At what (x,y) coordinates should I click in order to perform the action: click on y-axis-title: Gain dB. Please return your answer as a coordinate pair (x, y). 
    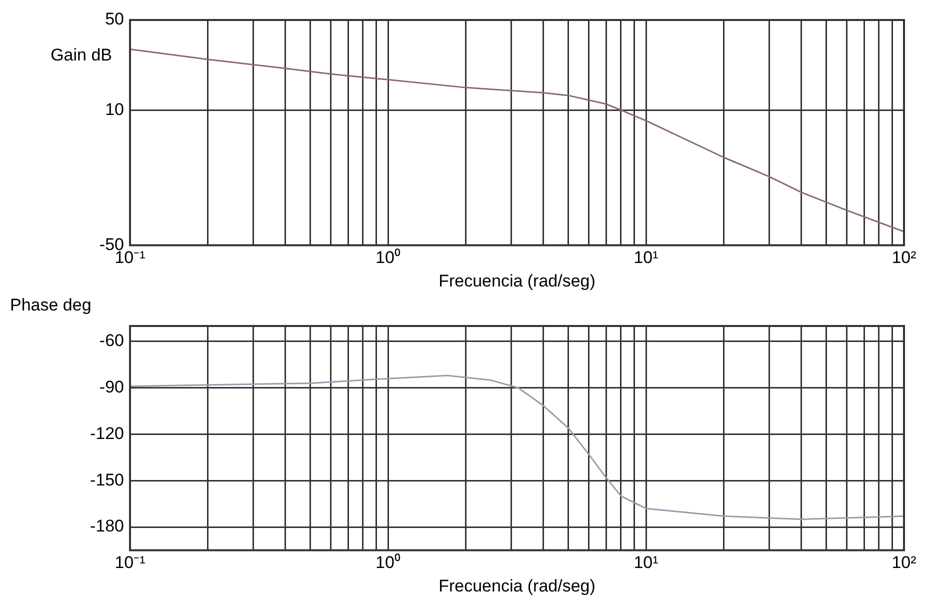
    Looking at the image, I should click on (81, 55).